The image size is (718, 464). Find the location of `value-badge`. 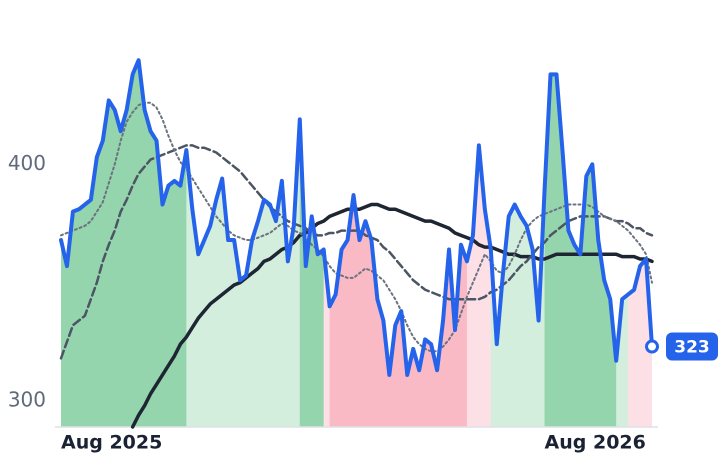

value-badge is located at coordinates (692, 346).